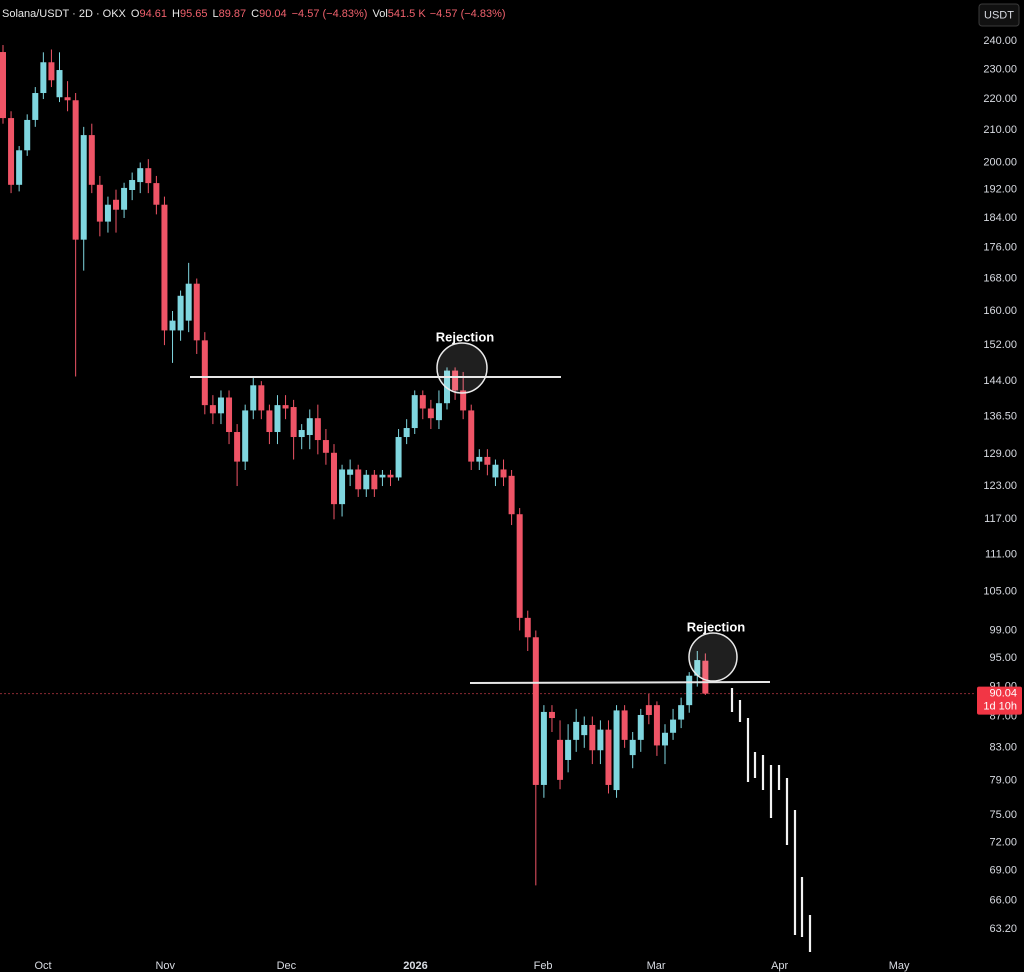 Image resolution: width=1024 pixels, height=972 pixels. I want to click on ohlc-label: O, so click(135, 14).